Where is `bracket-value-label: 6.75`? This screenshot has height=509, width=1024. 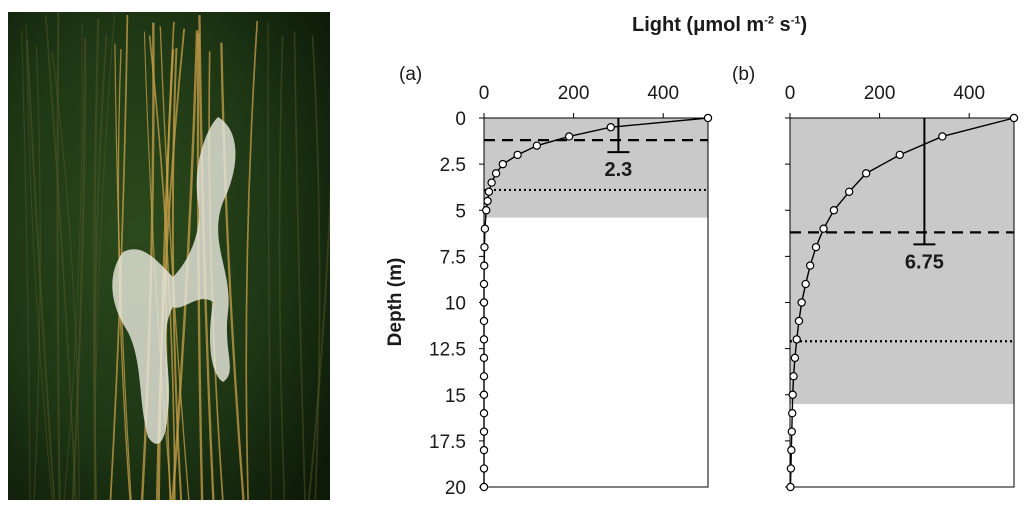 bracket-value-label: 6.75 is located at coordinates (924, 262).